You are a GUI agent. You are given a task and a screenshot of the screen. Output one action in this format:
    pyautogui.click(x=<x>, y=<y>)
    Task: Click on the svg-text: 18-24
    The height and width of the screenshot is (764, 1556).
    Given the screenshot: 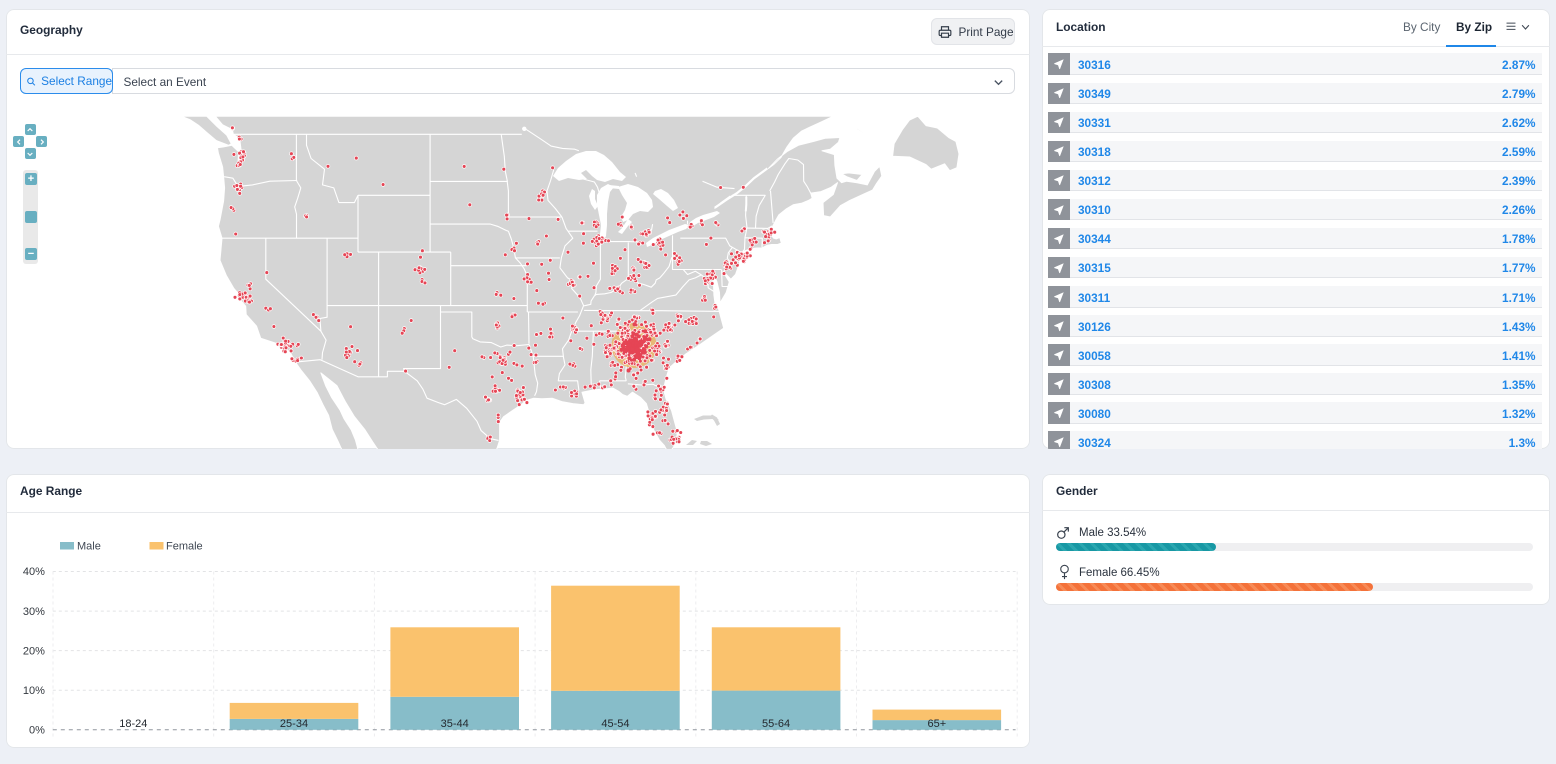 What is the action you would take?
    pyautogui.click(x=133, y=724)
    